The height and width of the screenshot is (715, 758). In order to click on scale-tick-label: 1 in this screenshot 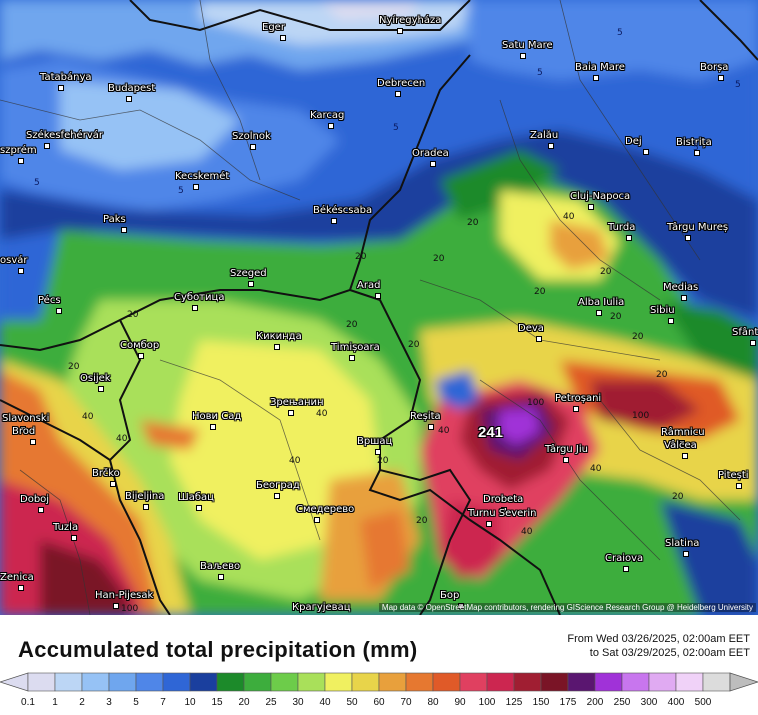, I will do `click(55, 702)`.